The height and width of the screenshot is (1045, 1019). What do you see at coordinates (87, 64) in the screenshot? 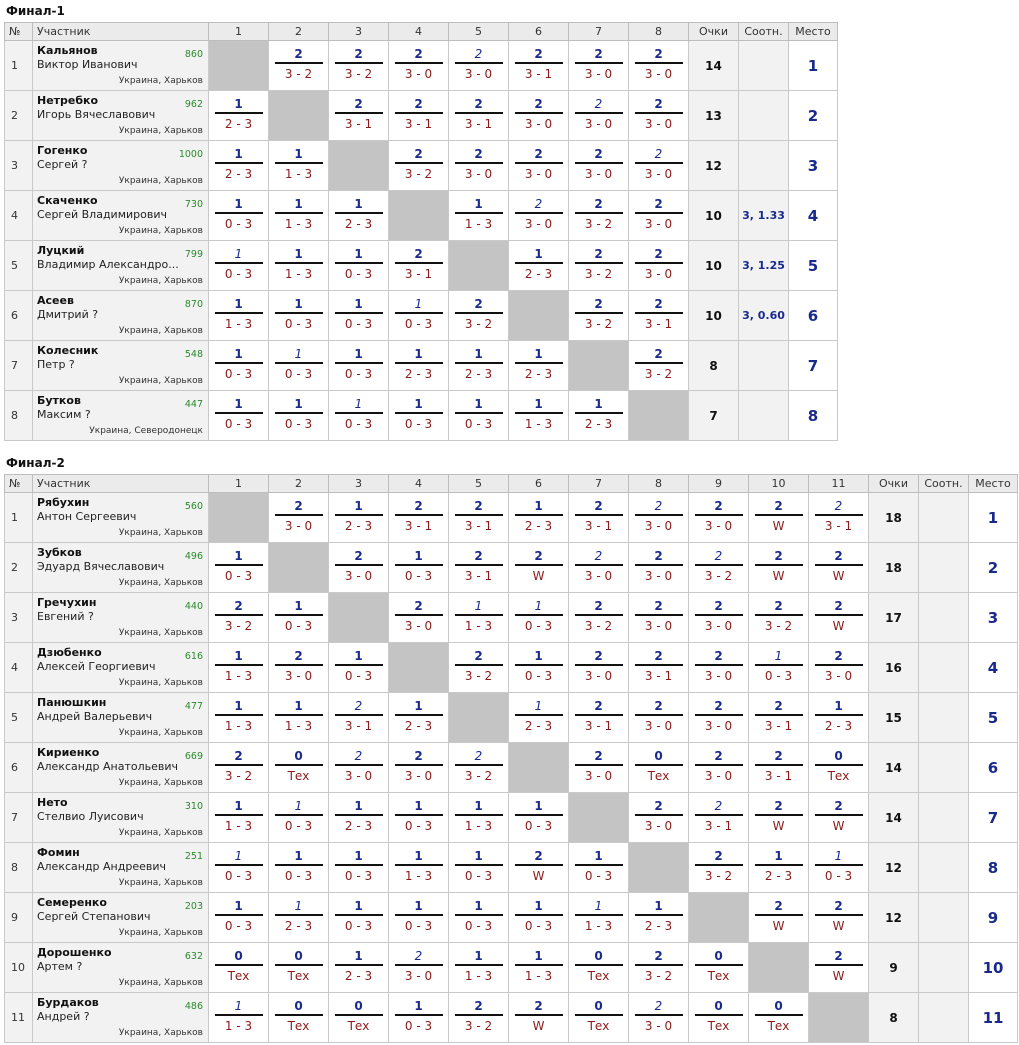
I see `player-name: Виктор Иванович` at bounding box center [87, 64].